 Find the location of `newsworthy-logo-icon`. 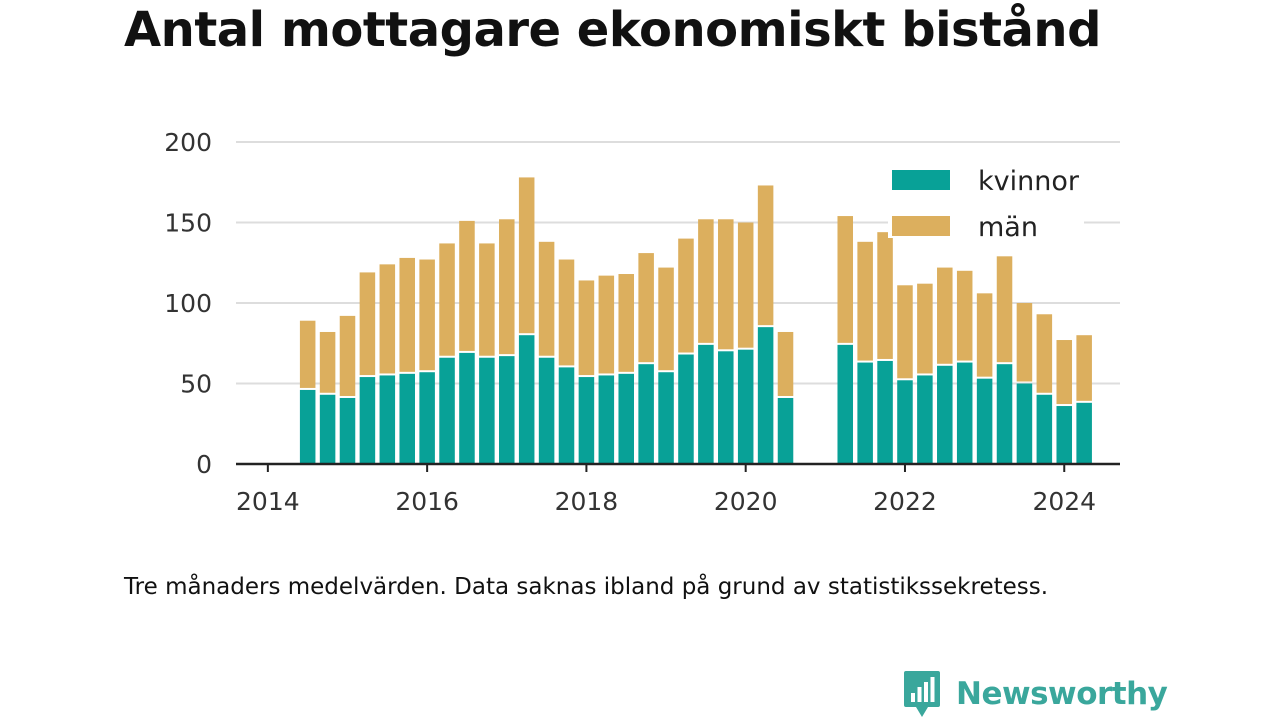

newsworthy-logo-icon is located at coordinates (922, 694).